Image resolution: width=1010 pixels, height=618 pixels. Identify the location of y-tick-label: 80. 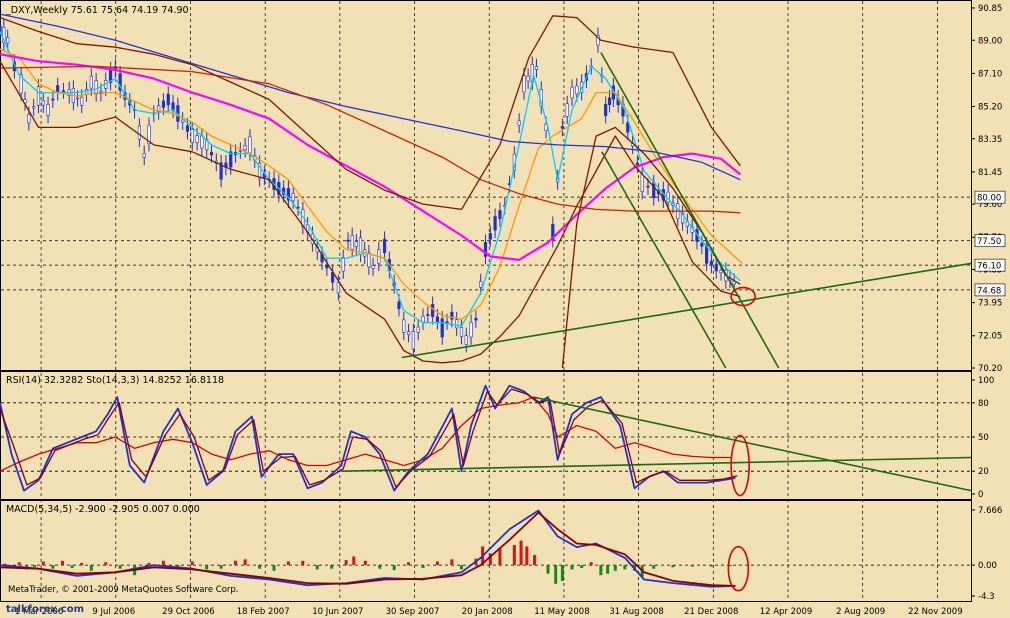
(983, 404).